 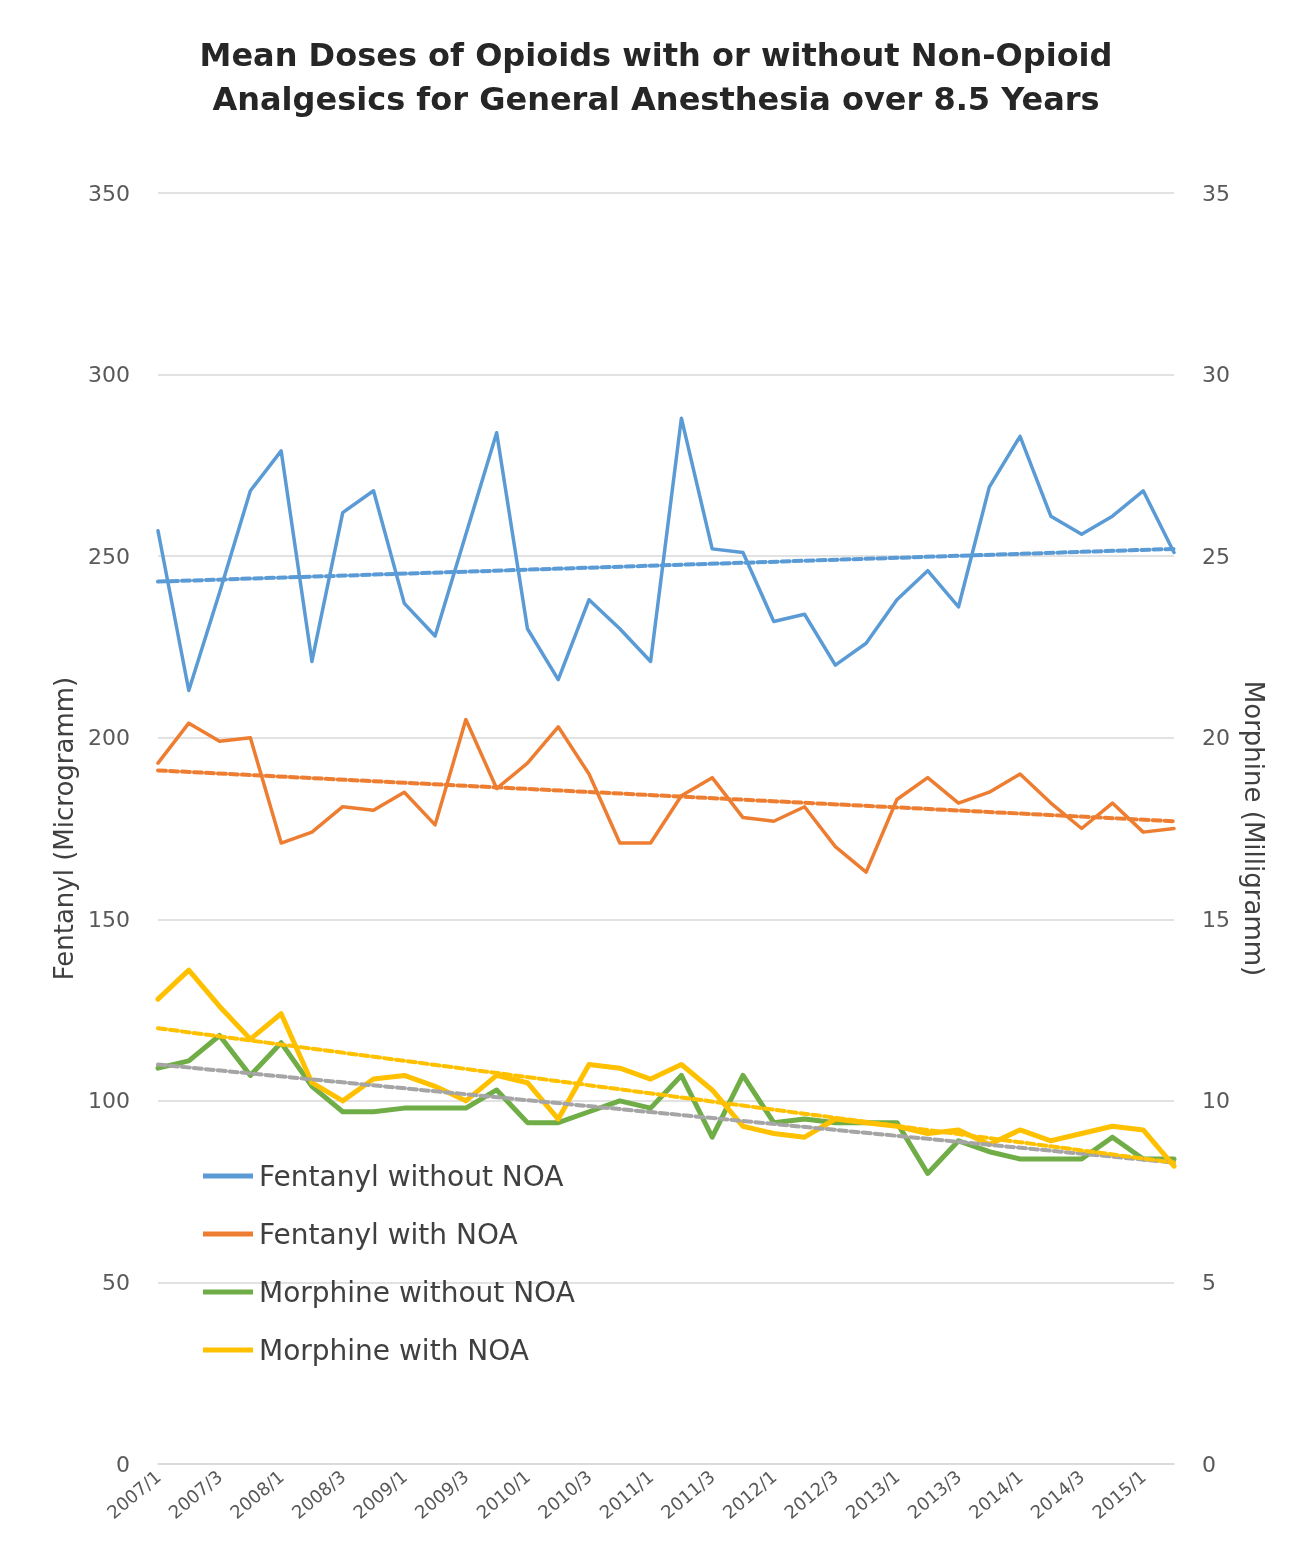 What do you see at coordinates (1216, 919) in the screenshot?
I see `y2-tick-label: 15` at bounding box center [1216, 919].